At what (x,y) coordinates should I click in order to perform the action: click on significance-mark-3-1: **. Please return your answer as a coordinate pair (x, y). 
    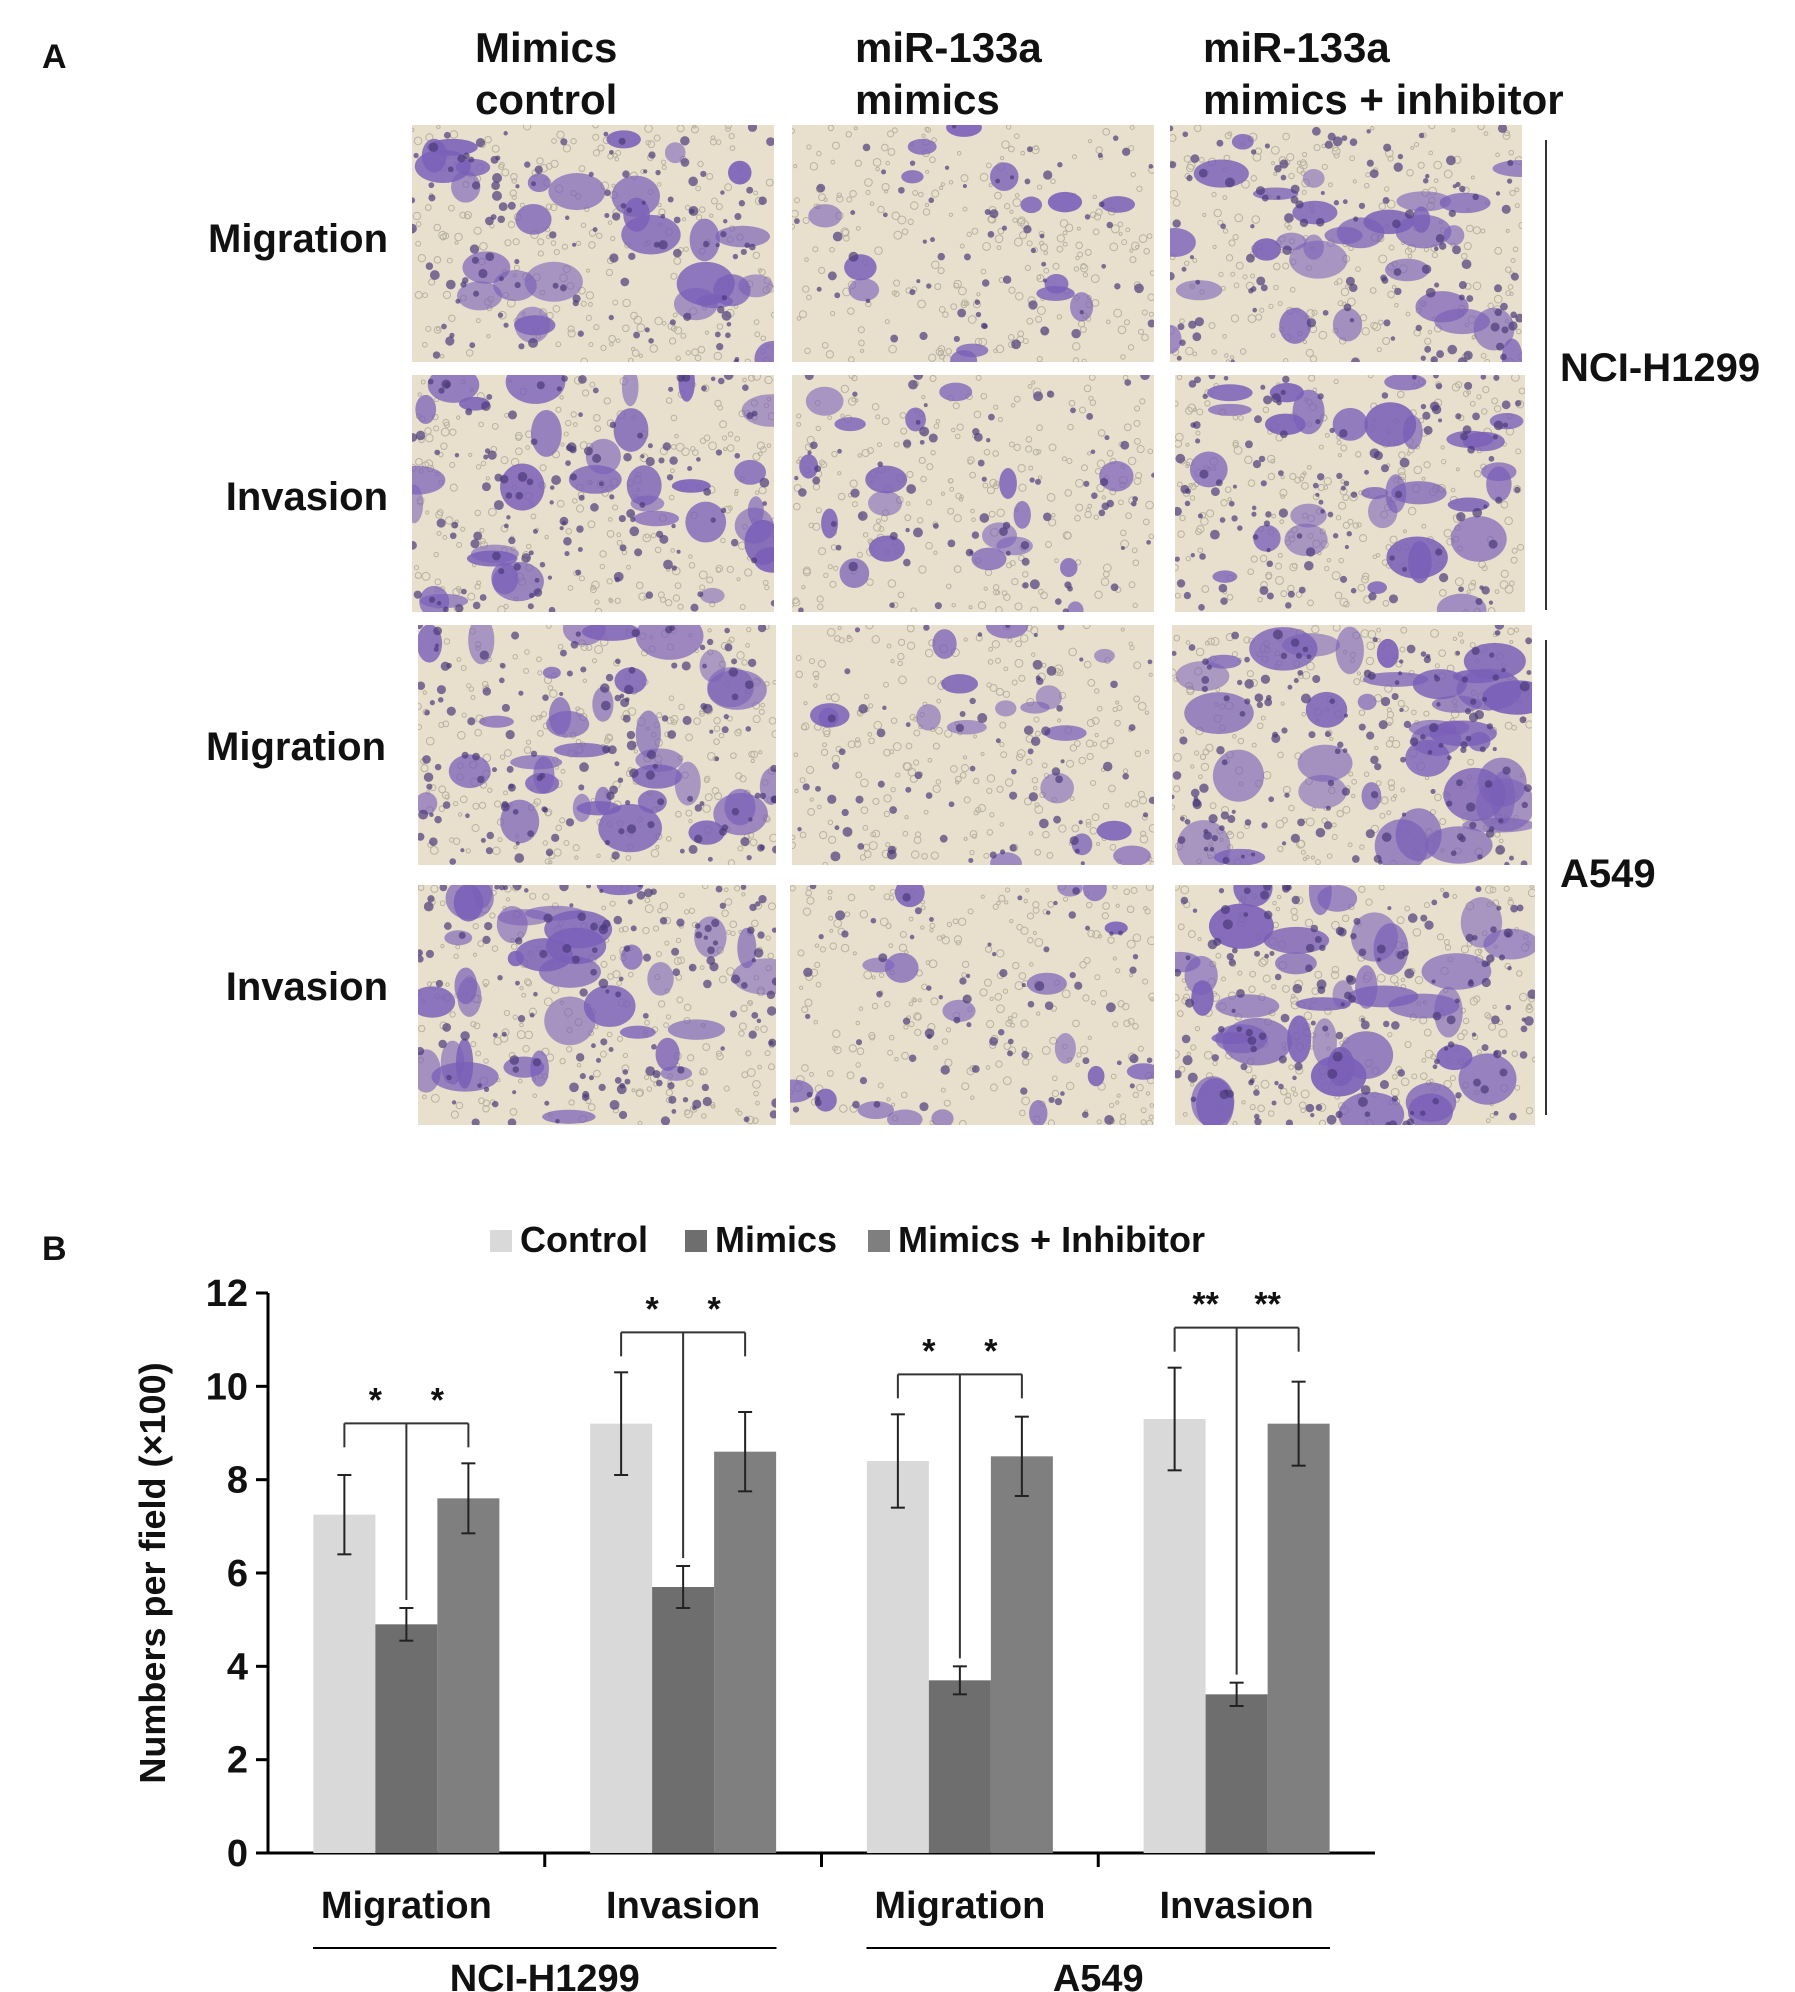
    Looking at the image, I should click on (1267, 1305).